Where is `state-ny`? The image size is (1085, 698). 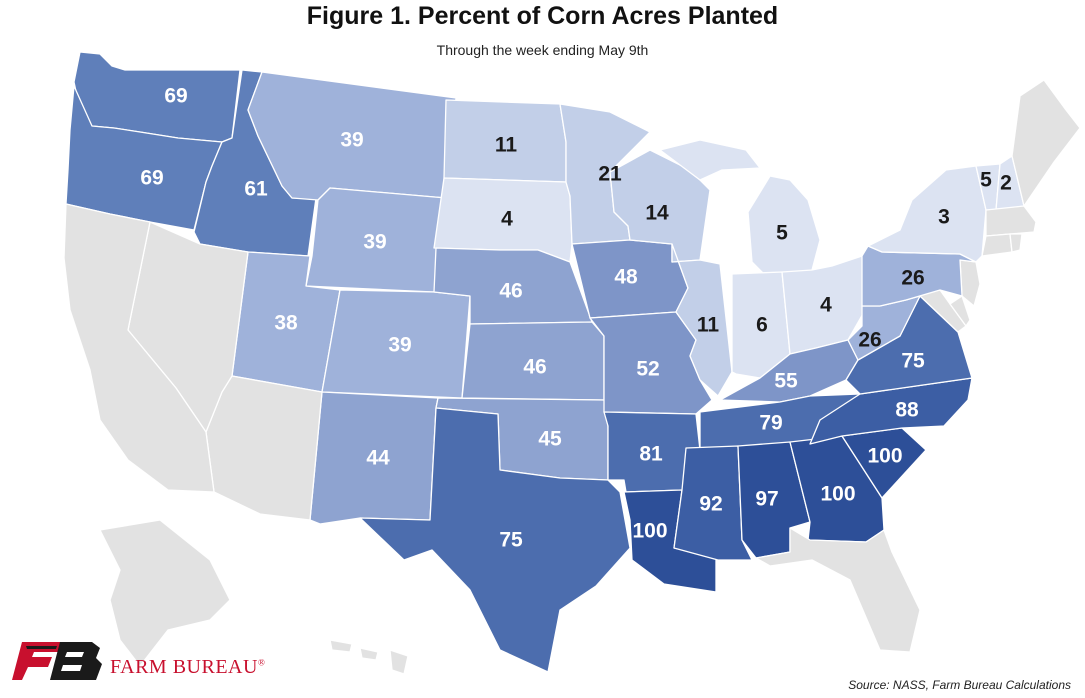 state-ny is located at coordinates (927, 214).